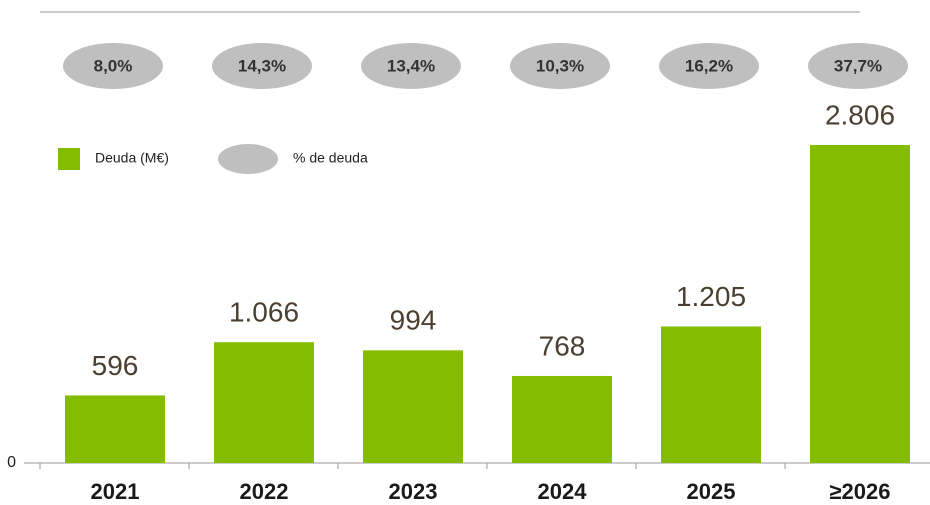 This screenshot has width=930, height=505. What do you see at coordinates (413, 491) in the screenshot?
I see `x-tick-label: 2023` at bounding box center [413, 491].